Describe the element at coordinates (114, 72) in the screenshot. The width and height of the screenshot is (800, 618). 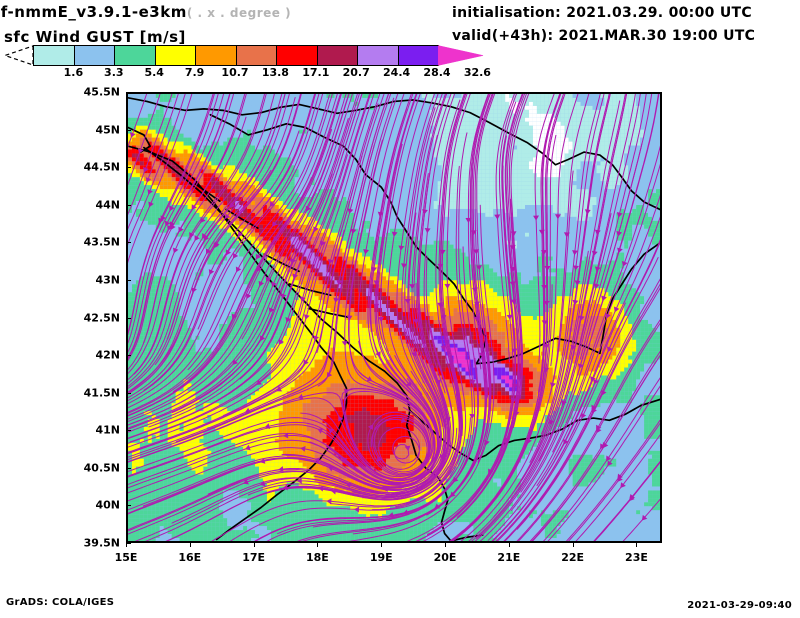
I see `colorbar-tick-3.3: 3.3` at that location.